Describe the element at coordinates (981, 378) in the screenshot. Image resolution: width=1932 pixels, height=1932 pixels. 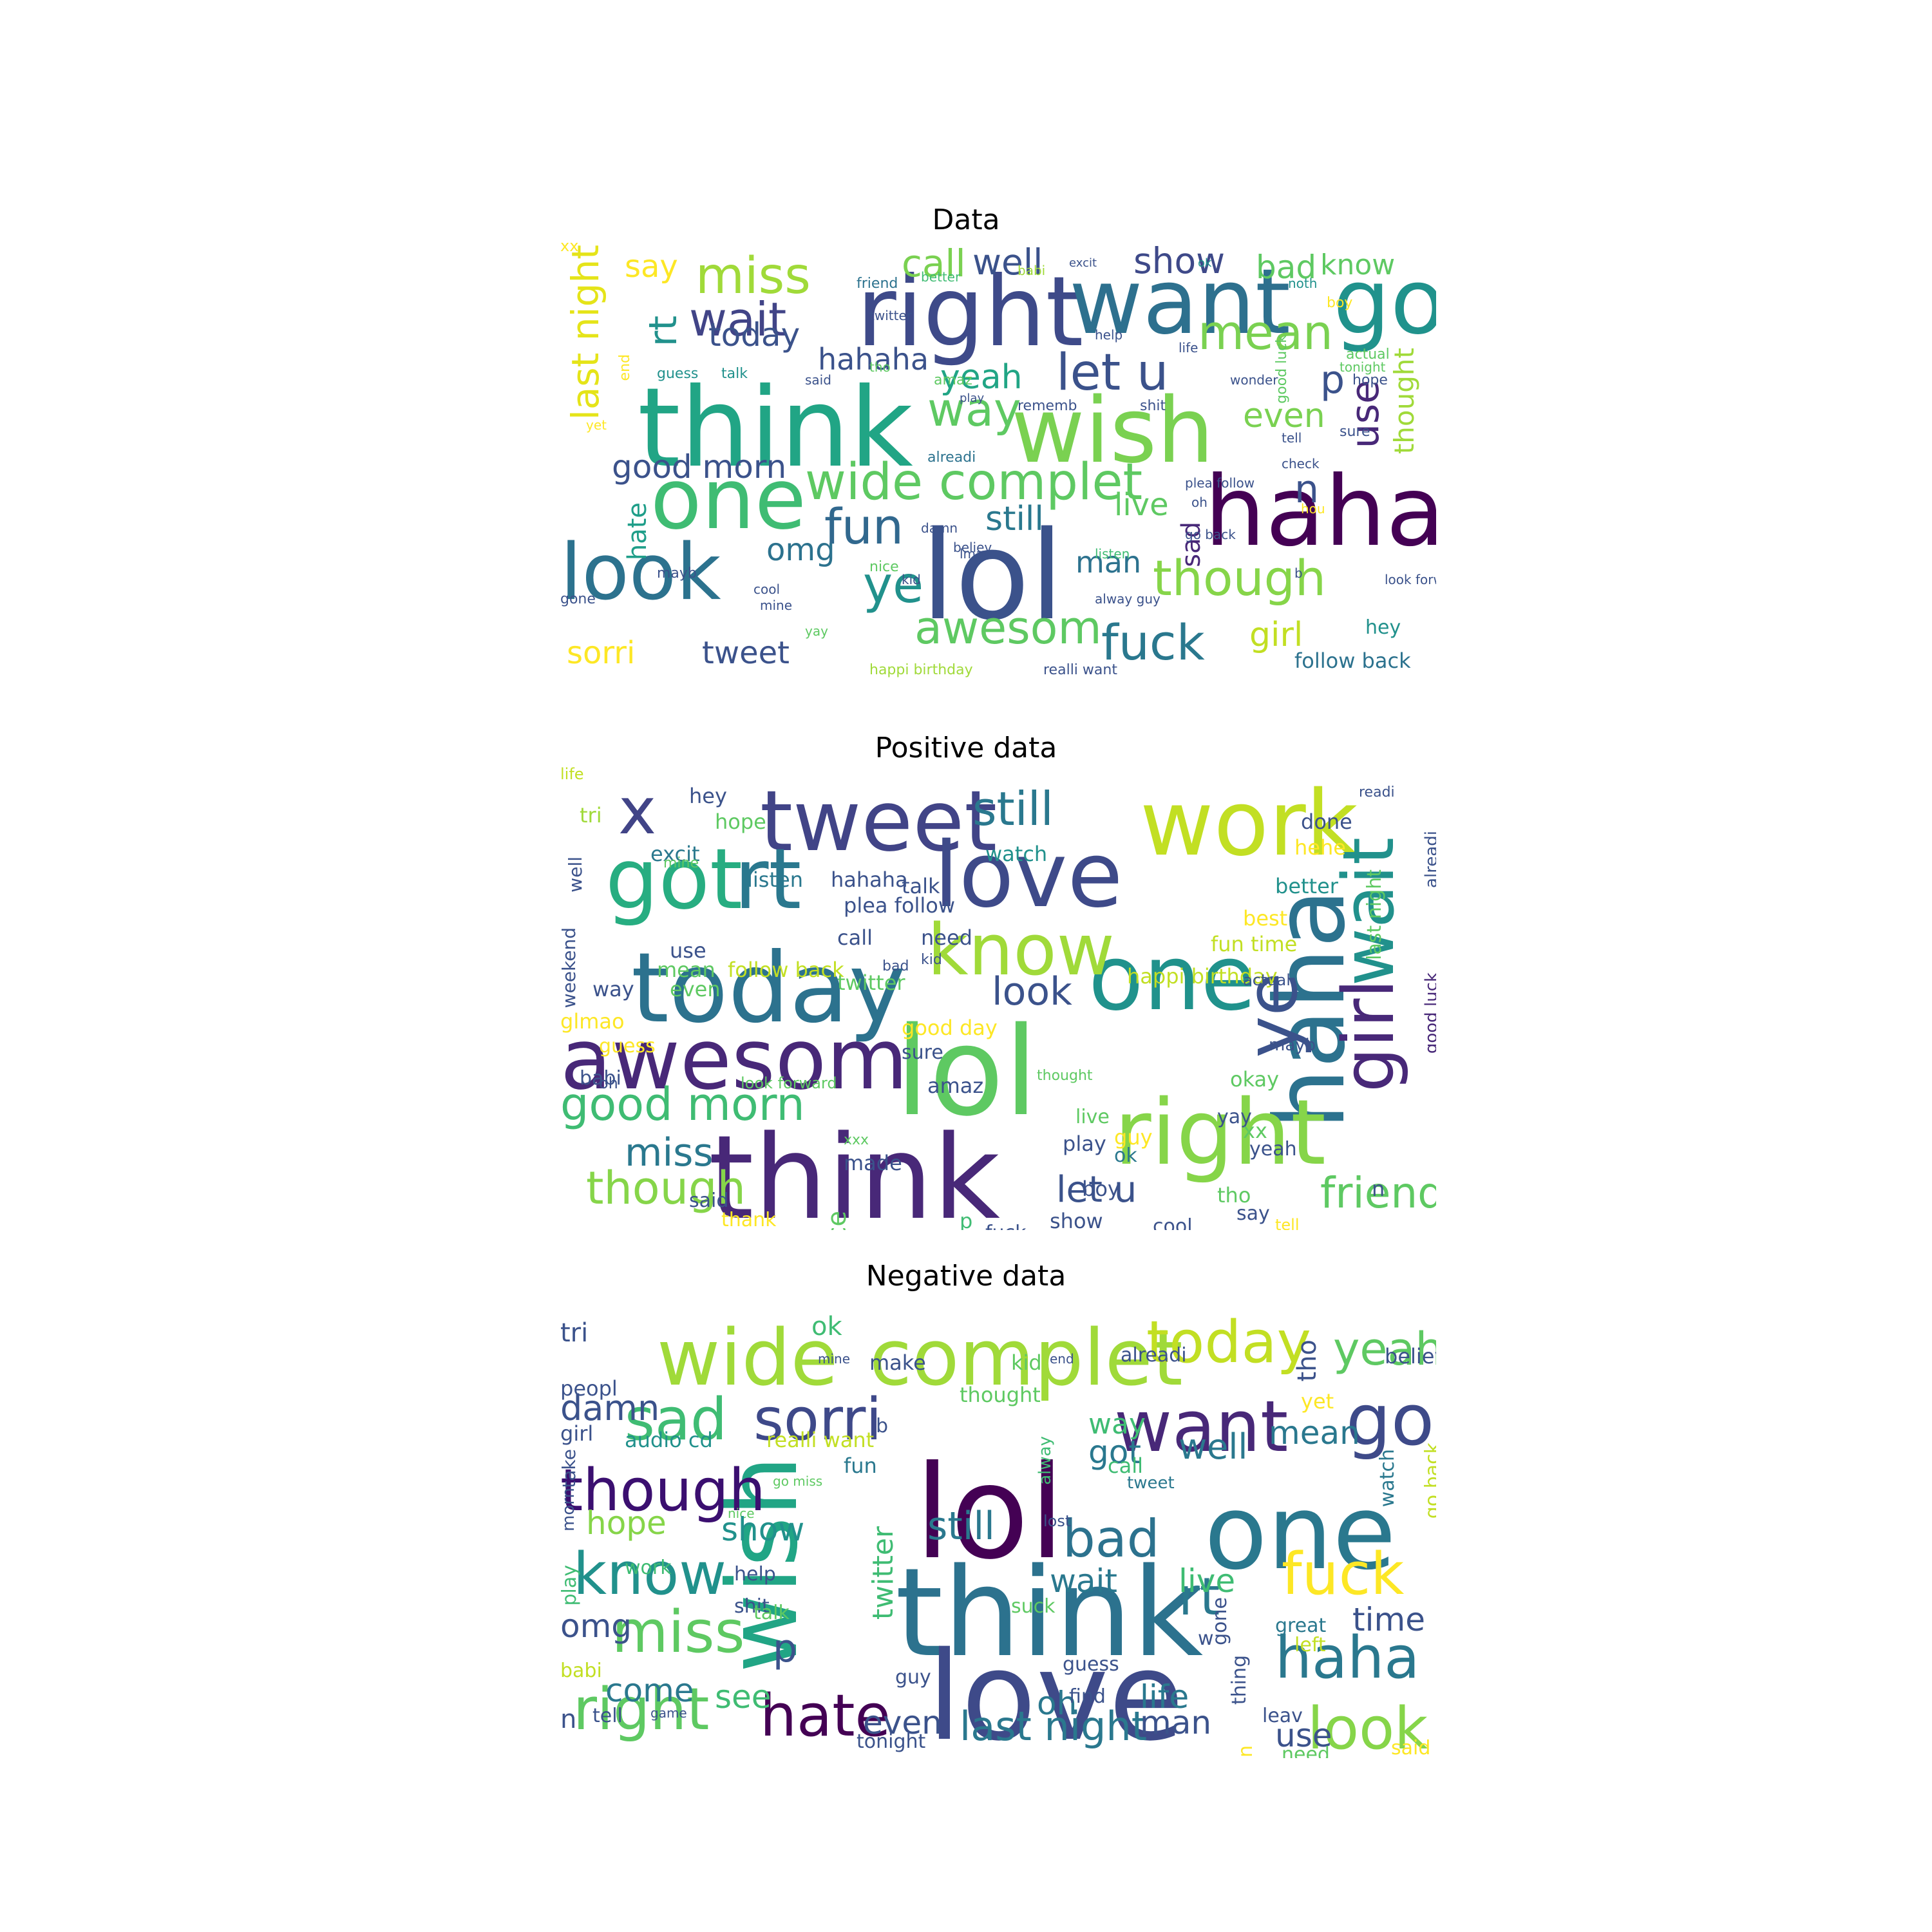
I see `cloud-word: yeah` at that location.